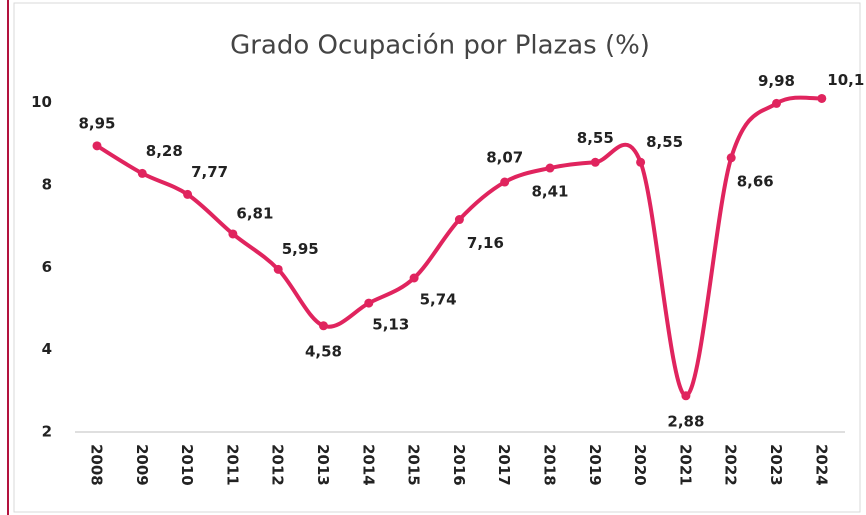 Image resolution: width=866 pixels, height=515 pixels. Describe the element at coordinates (685, 421) in the screenshot. I see `value-label: 2,88` at that location.